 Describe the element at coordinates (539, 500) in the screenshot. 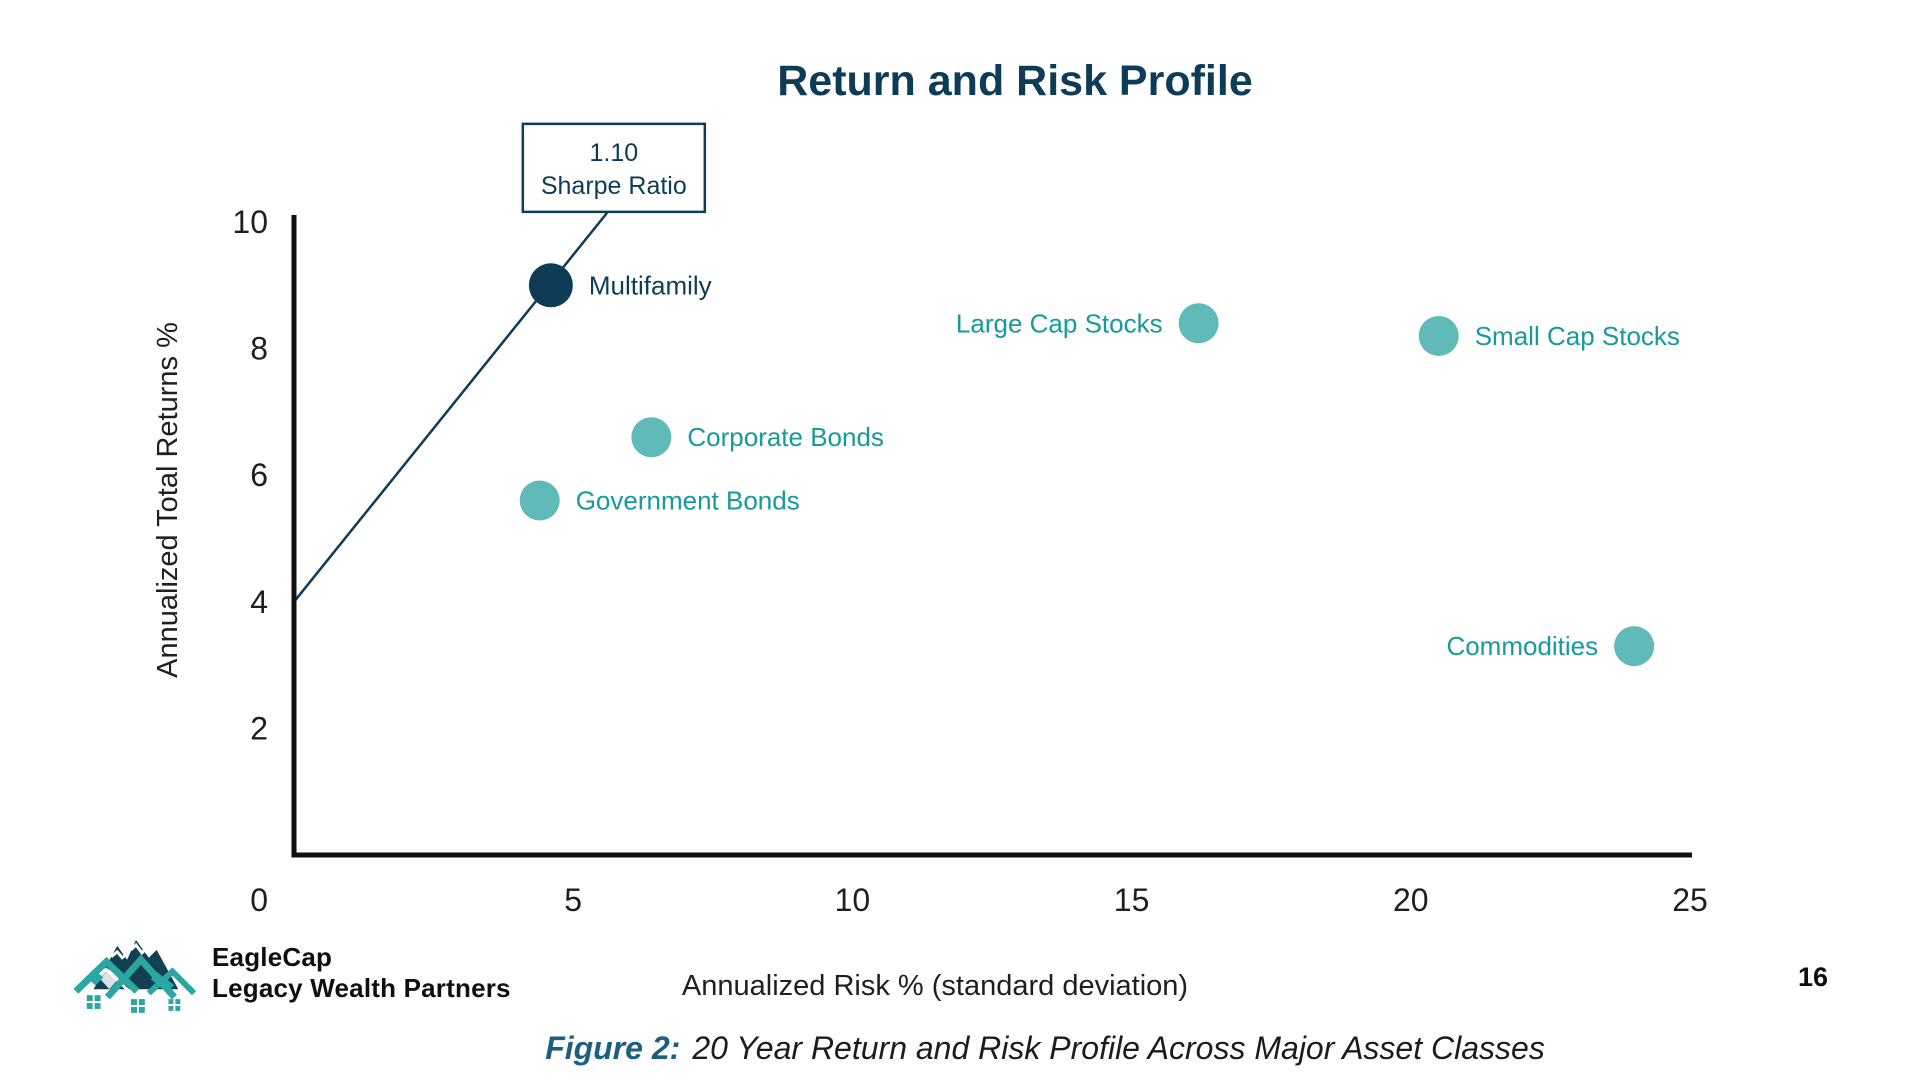

I see `data-point-government-bonds` at that location.